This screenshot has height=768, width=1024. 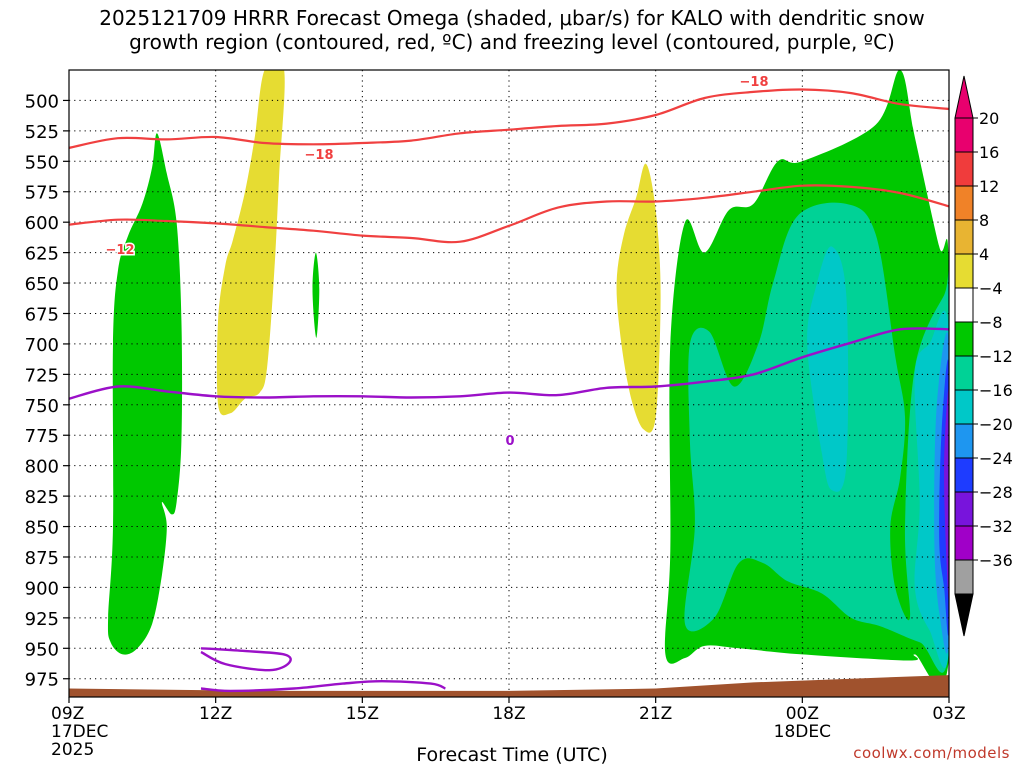 I want to click on colorbar-label-4: 4, so click(x=984, y=254).